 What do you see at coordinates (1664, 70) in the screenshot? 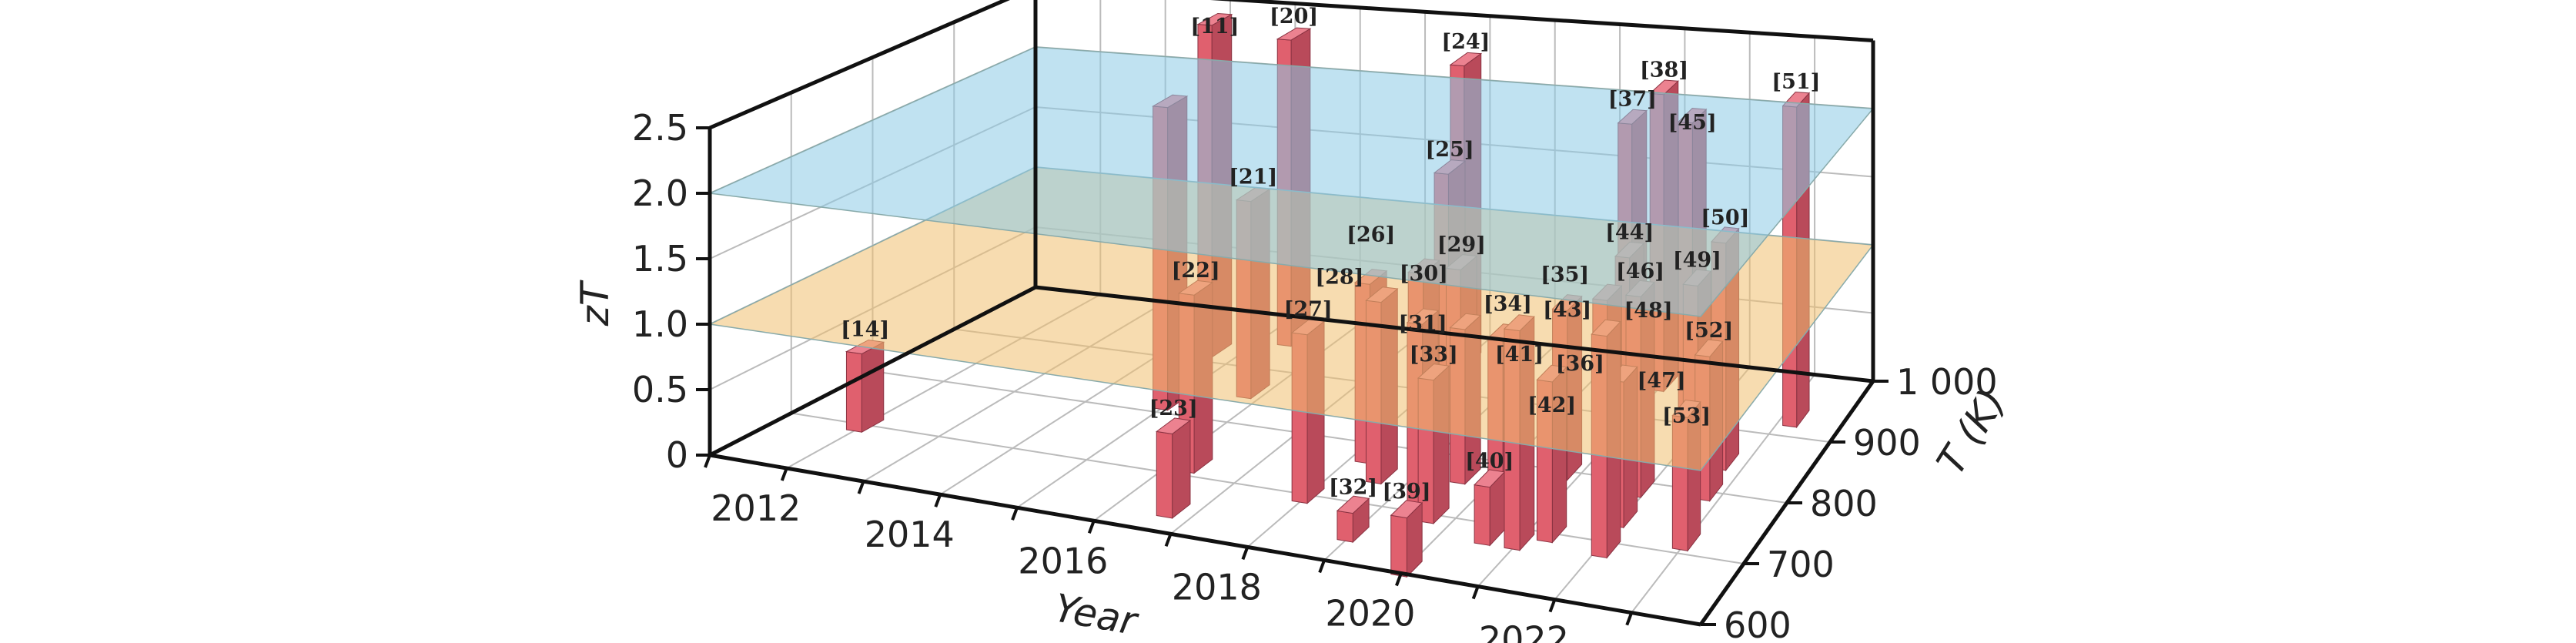
I see `bar-label: [38]` at bounding box center [1664, 70].